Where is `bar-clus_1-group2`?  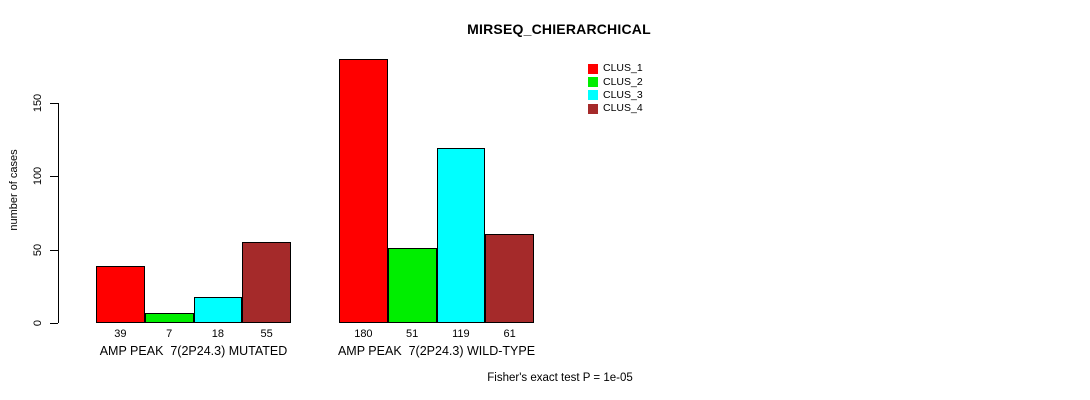 bar-clus_1-group2 is located at coordinates (363, 191).